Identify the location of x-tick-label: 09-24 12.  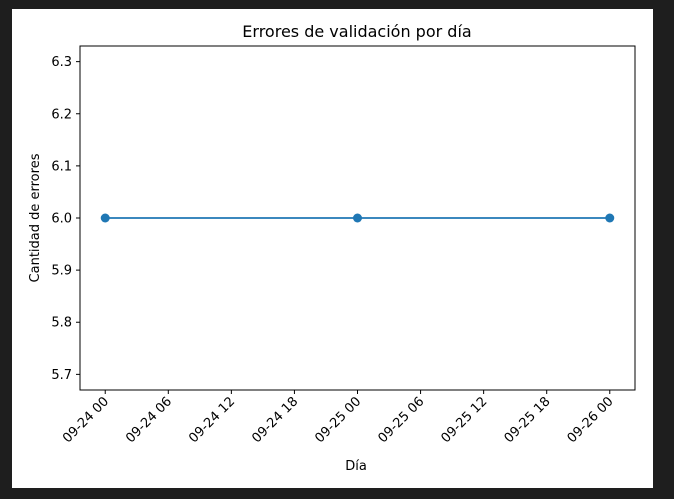
(212, 420).